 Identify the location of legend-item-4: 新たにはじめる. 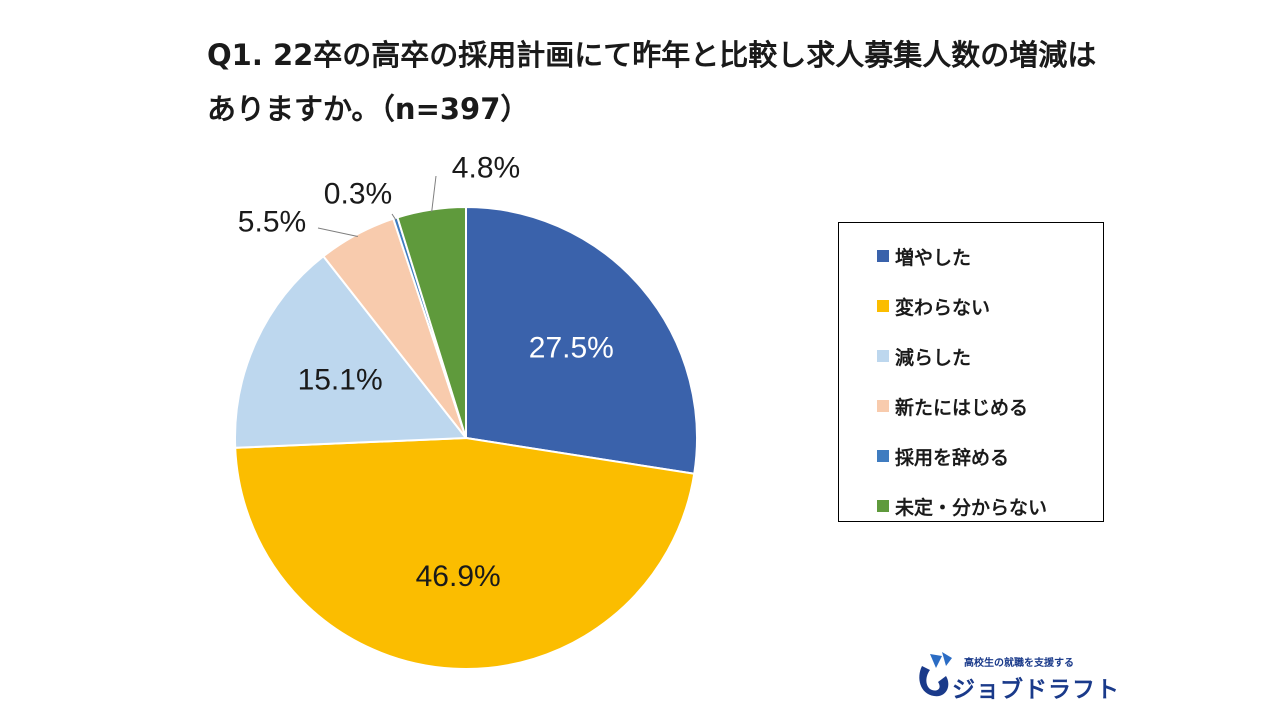
(971, 406).